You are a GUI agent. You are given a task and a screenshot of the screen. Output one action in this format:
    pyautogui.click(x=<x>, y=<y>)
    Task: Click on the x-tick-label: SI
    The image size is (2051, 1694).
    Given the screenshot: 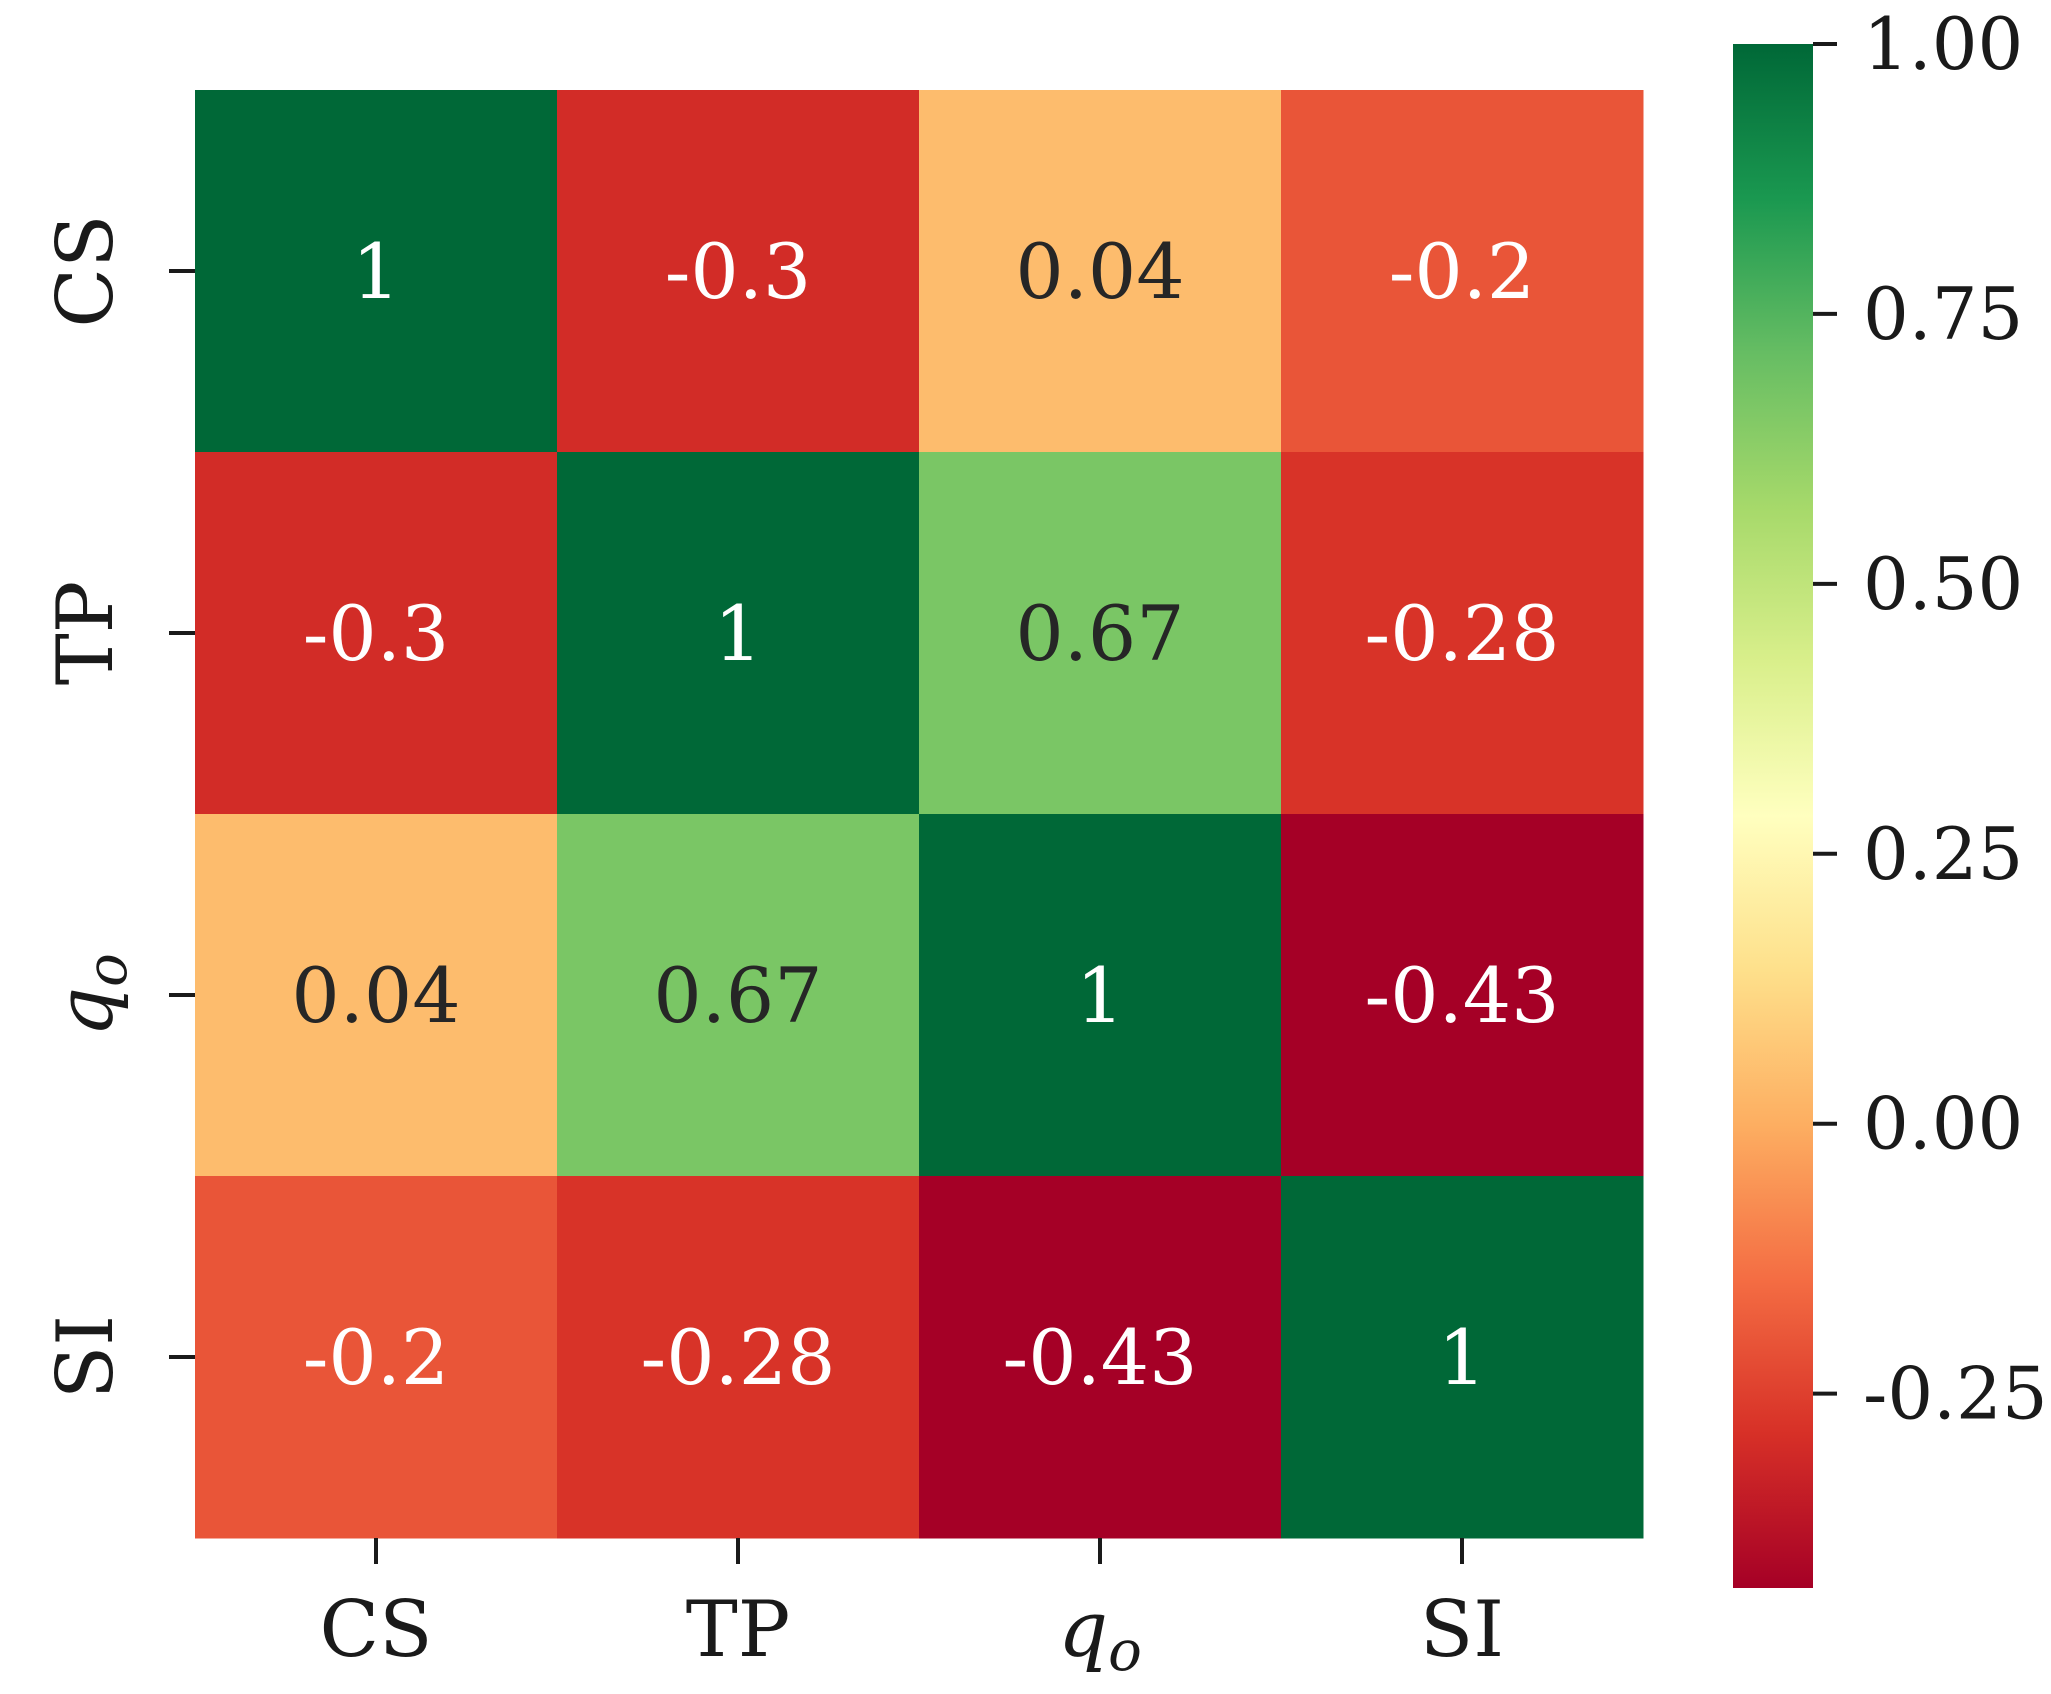 What is the action you would take?
    pyautogui.click(x=1462, y=1630)
    